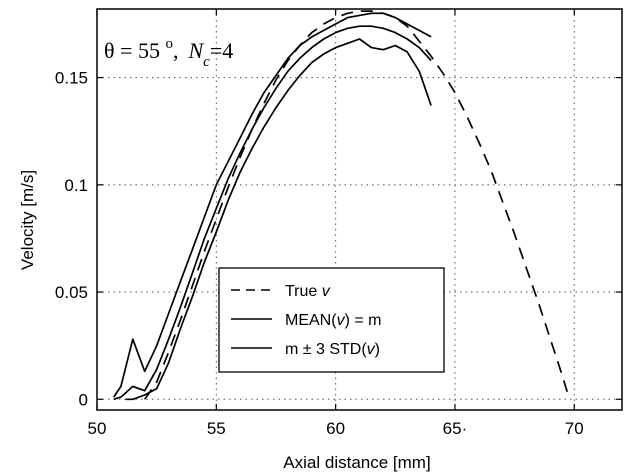  I want to click on y-tick-label: 0.15, so click(71, 78).